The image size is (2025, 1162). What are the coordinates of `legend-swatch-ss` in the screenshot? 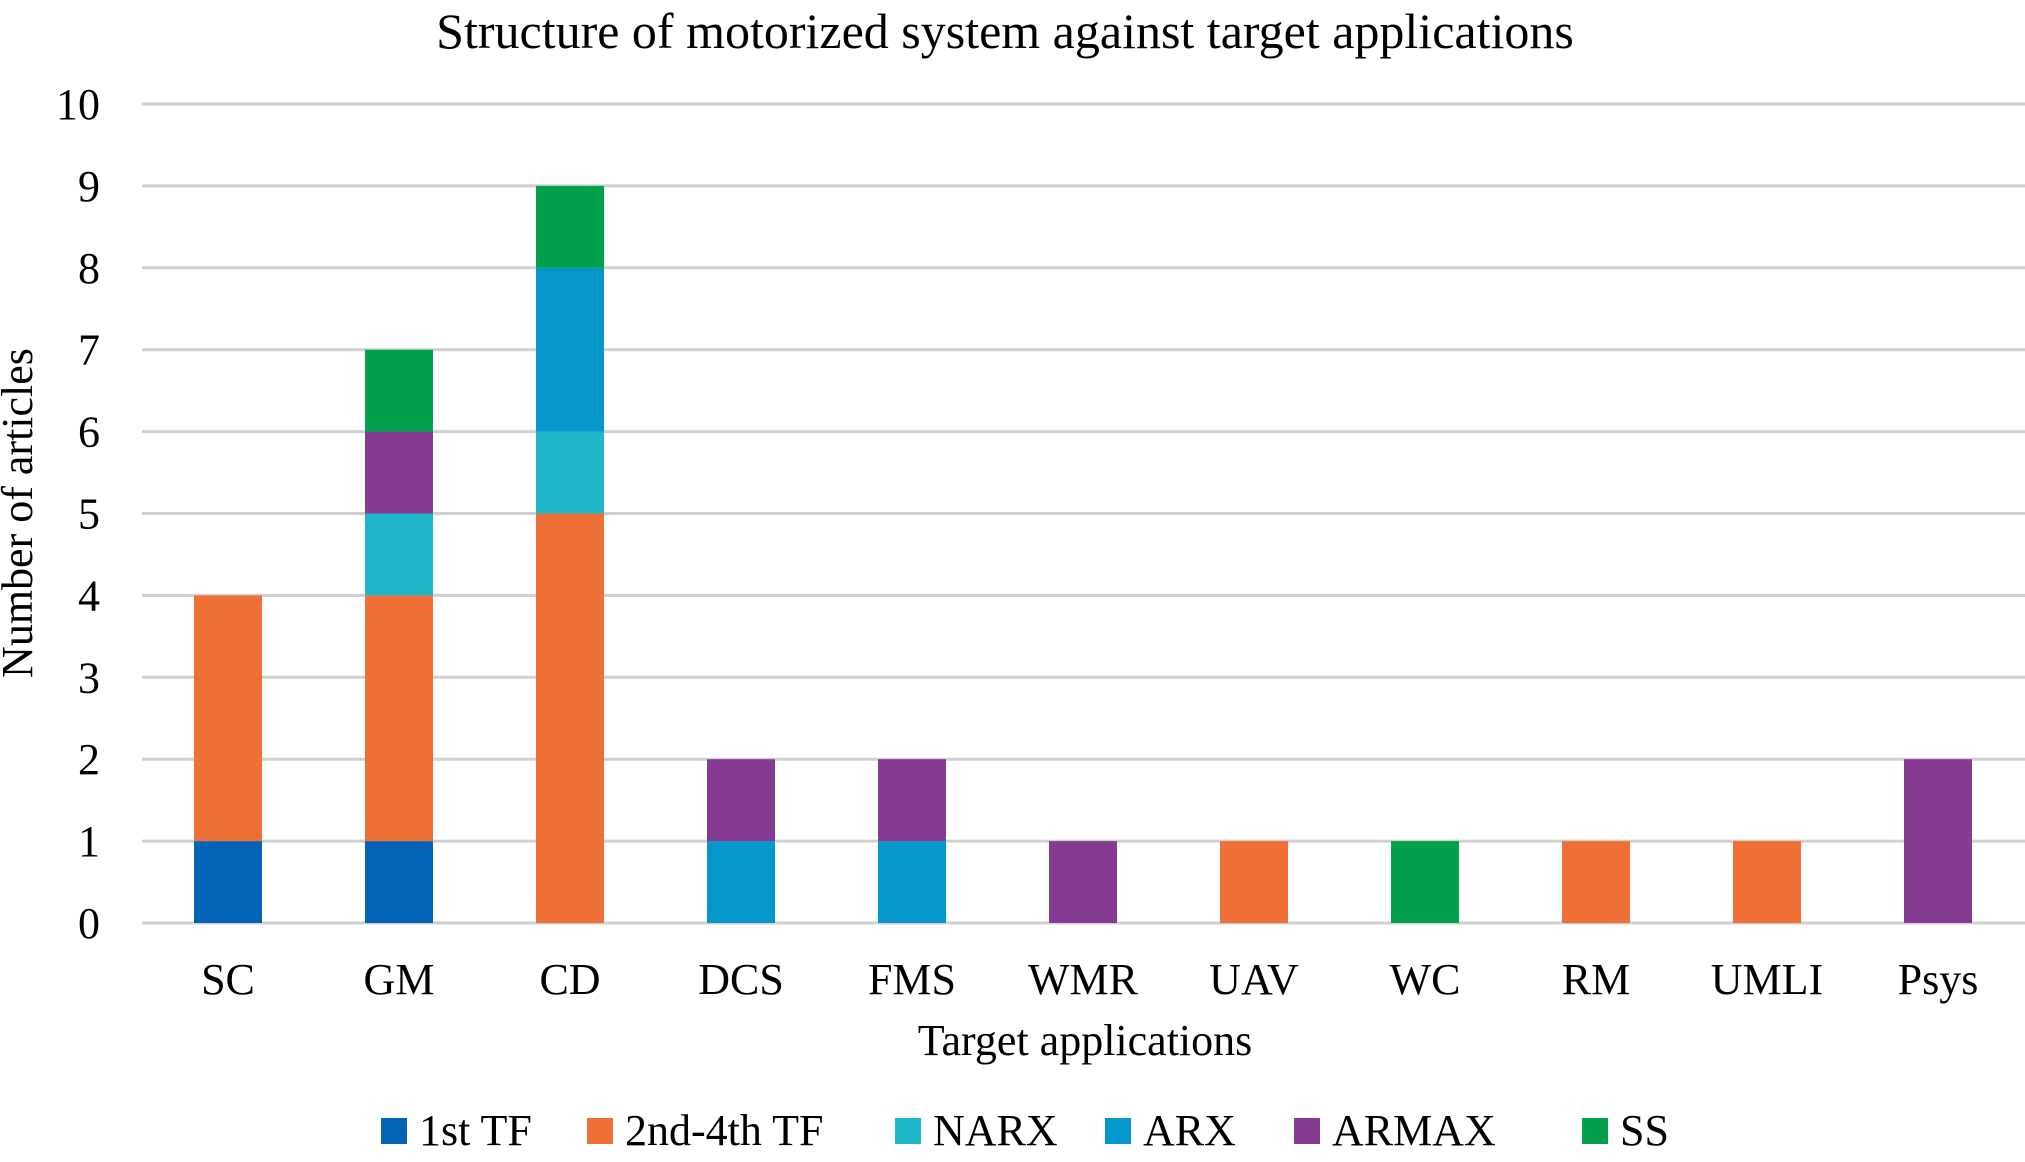 It's located at (1595, 1131).